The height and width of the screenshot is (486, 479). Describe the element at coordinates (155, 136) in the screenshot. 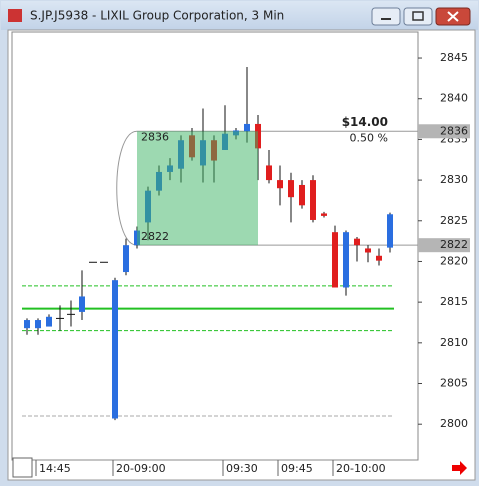

I see `measure-high-label: 2836` at that location.